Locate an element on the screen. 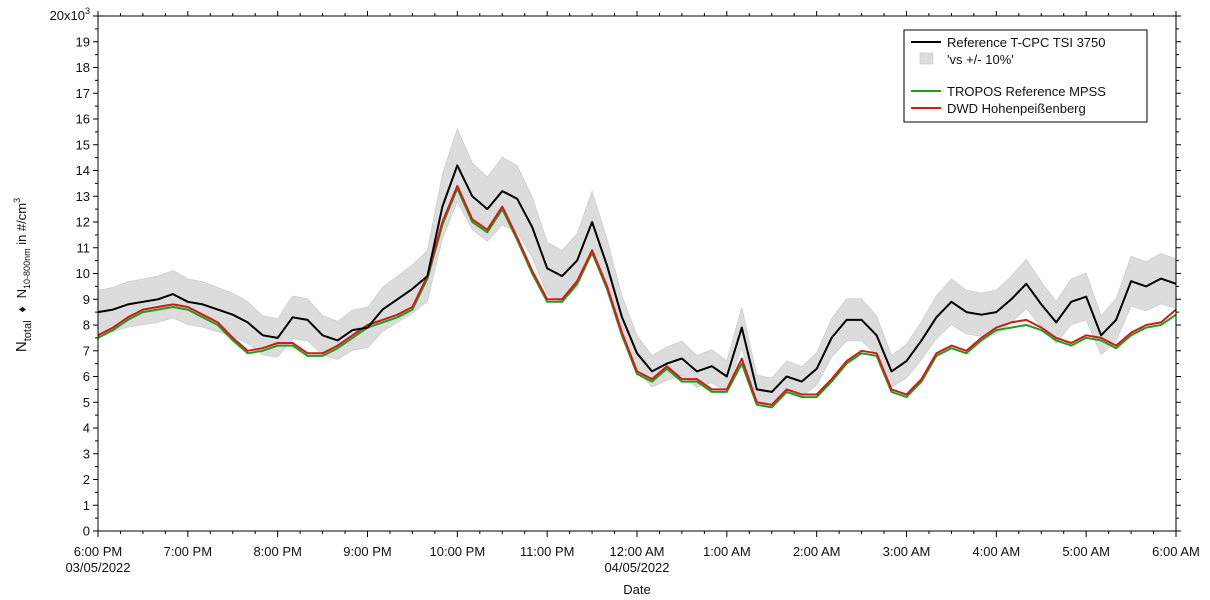 Image resolution: width=1210 pixels, height=600 pixels. x-tick-date-label: 04/05/2022 is located at coordinates (636, 567).